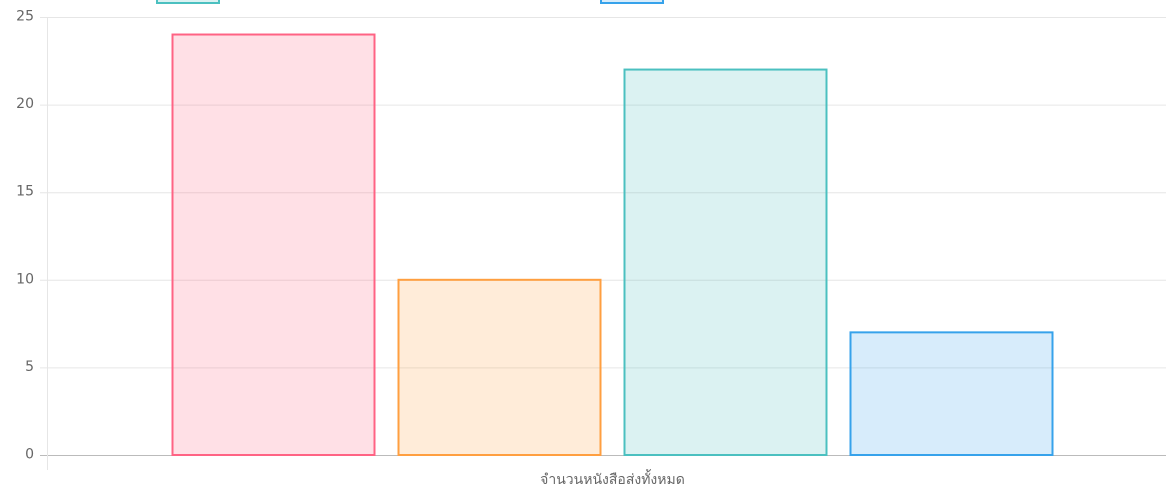  Describe the element at coordinates (25, 279) in the screenshot. I see `y-tick-label: 10` at that location.